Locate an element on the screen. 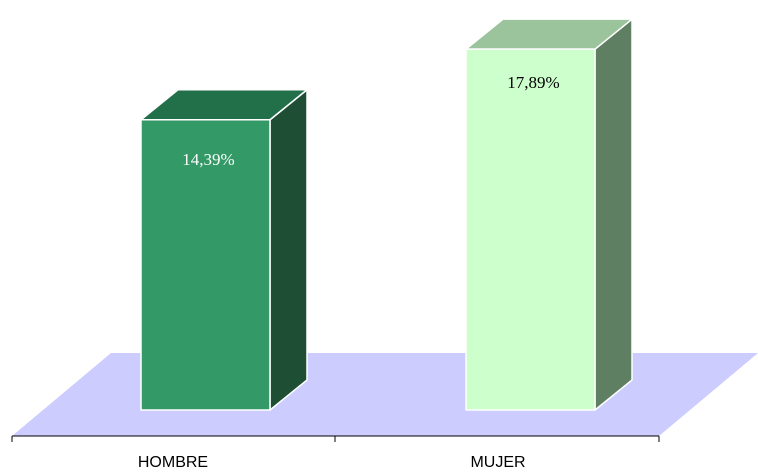 The image size is (758, 472). category-axis is located at coordinates (335, 438).